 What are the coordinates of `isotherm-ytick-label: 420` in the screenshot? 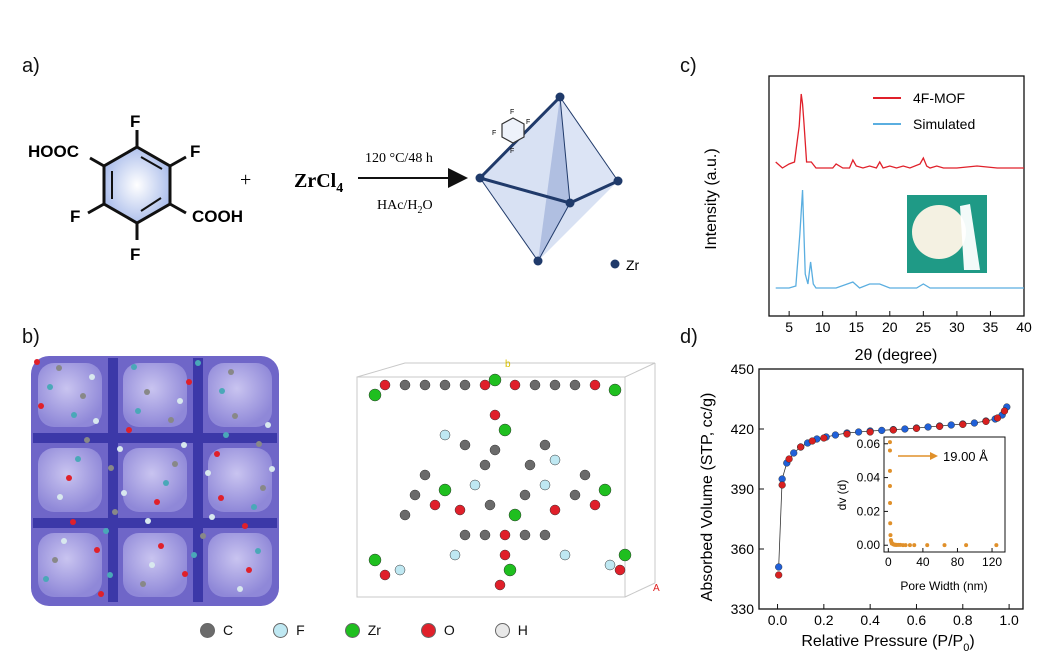 It's located at (743, 429).